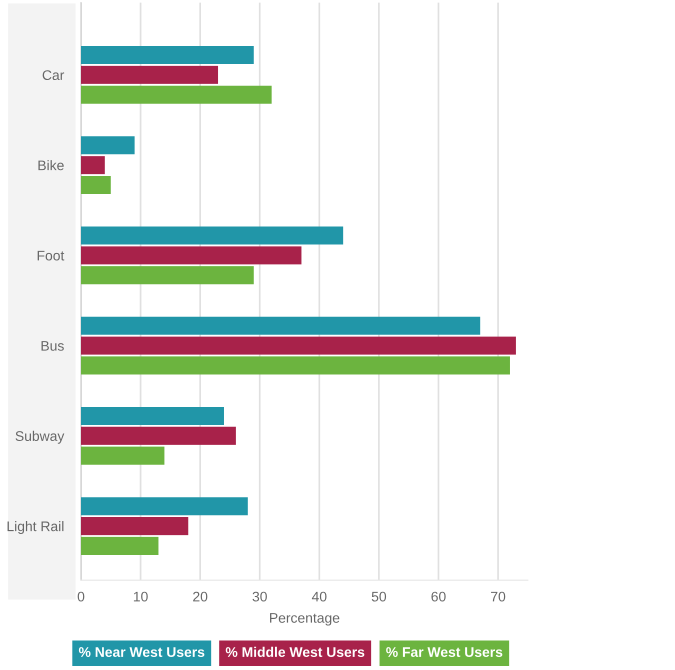 The height and width of the screenshot is (670, 675). What do you see at coordinates (379, 597) in the screenshot?
I see `x-tick-label: 50` at bounding box center [379, 597].